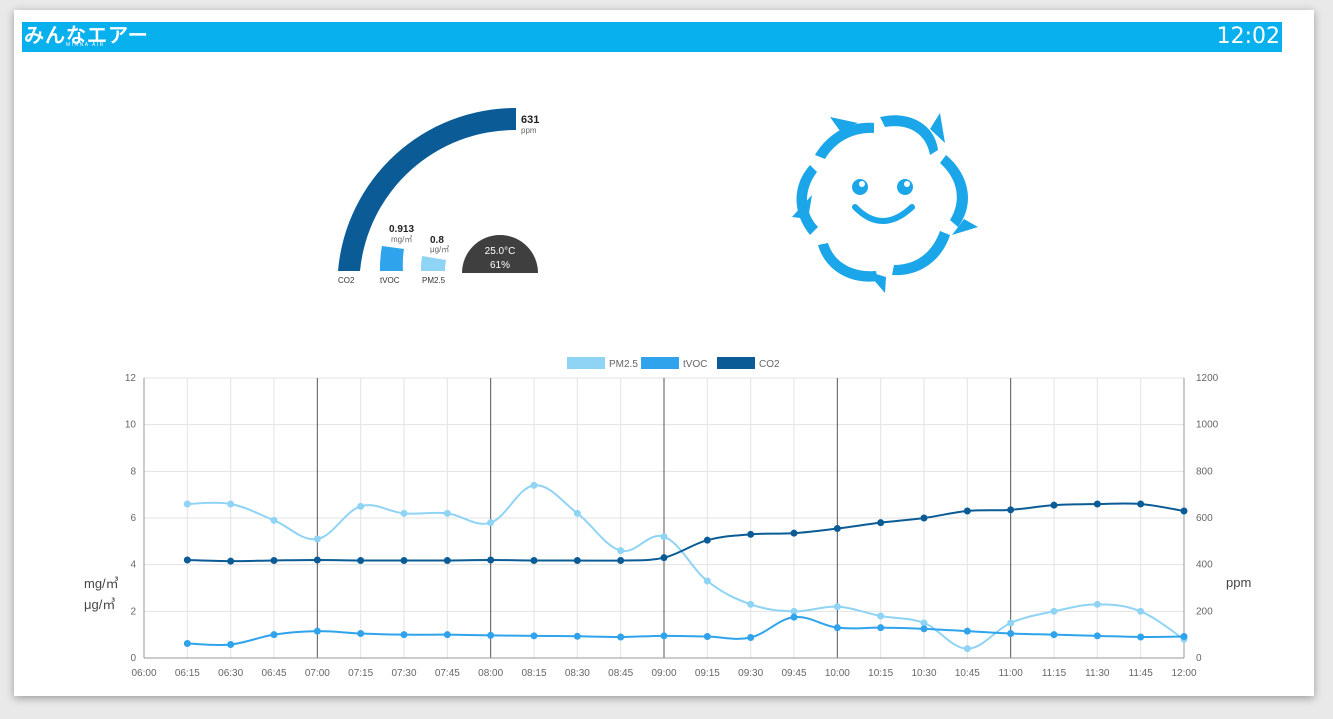 The width and height of the screenshot is (1333, 719). I want to click on y-tick-left: 6, so click(133, 518).